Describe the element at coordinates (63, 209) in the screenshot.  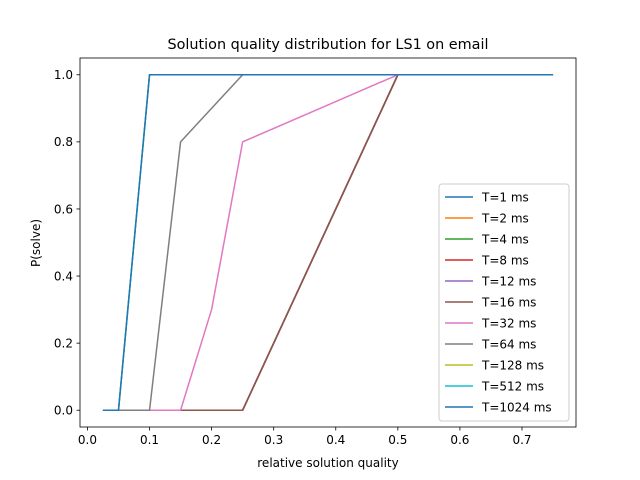
I see `y-tick-label: 0.6` at that location.